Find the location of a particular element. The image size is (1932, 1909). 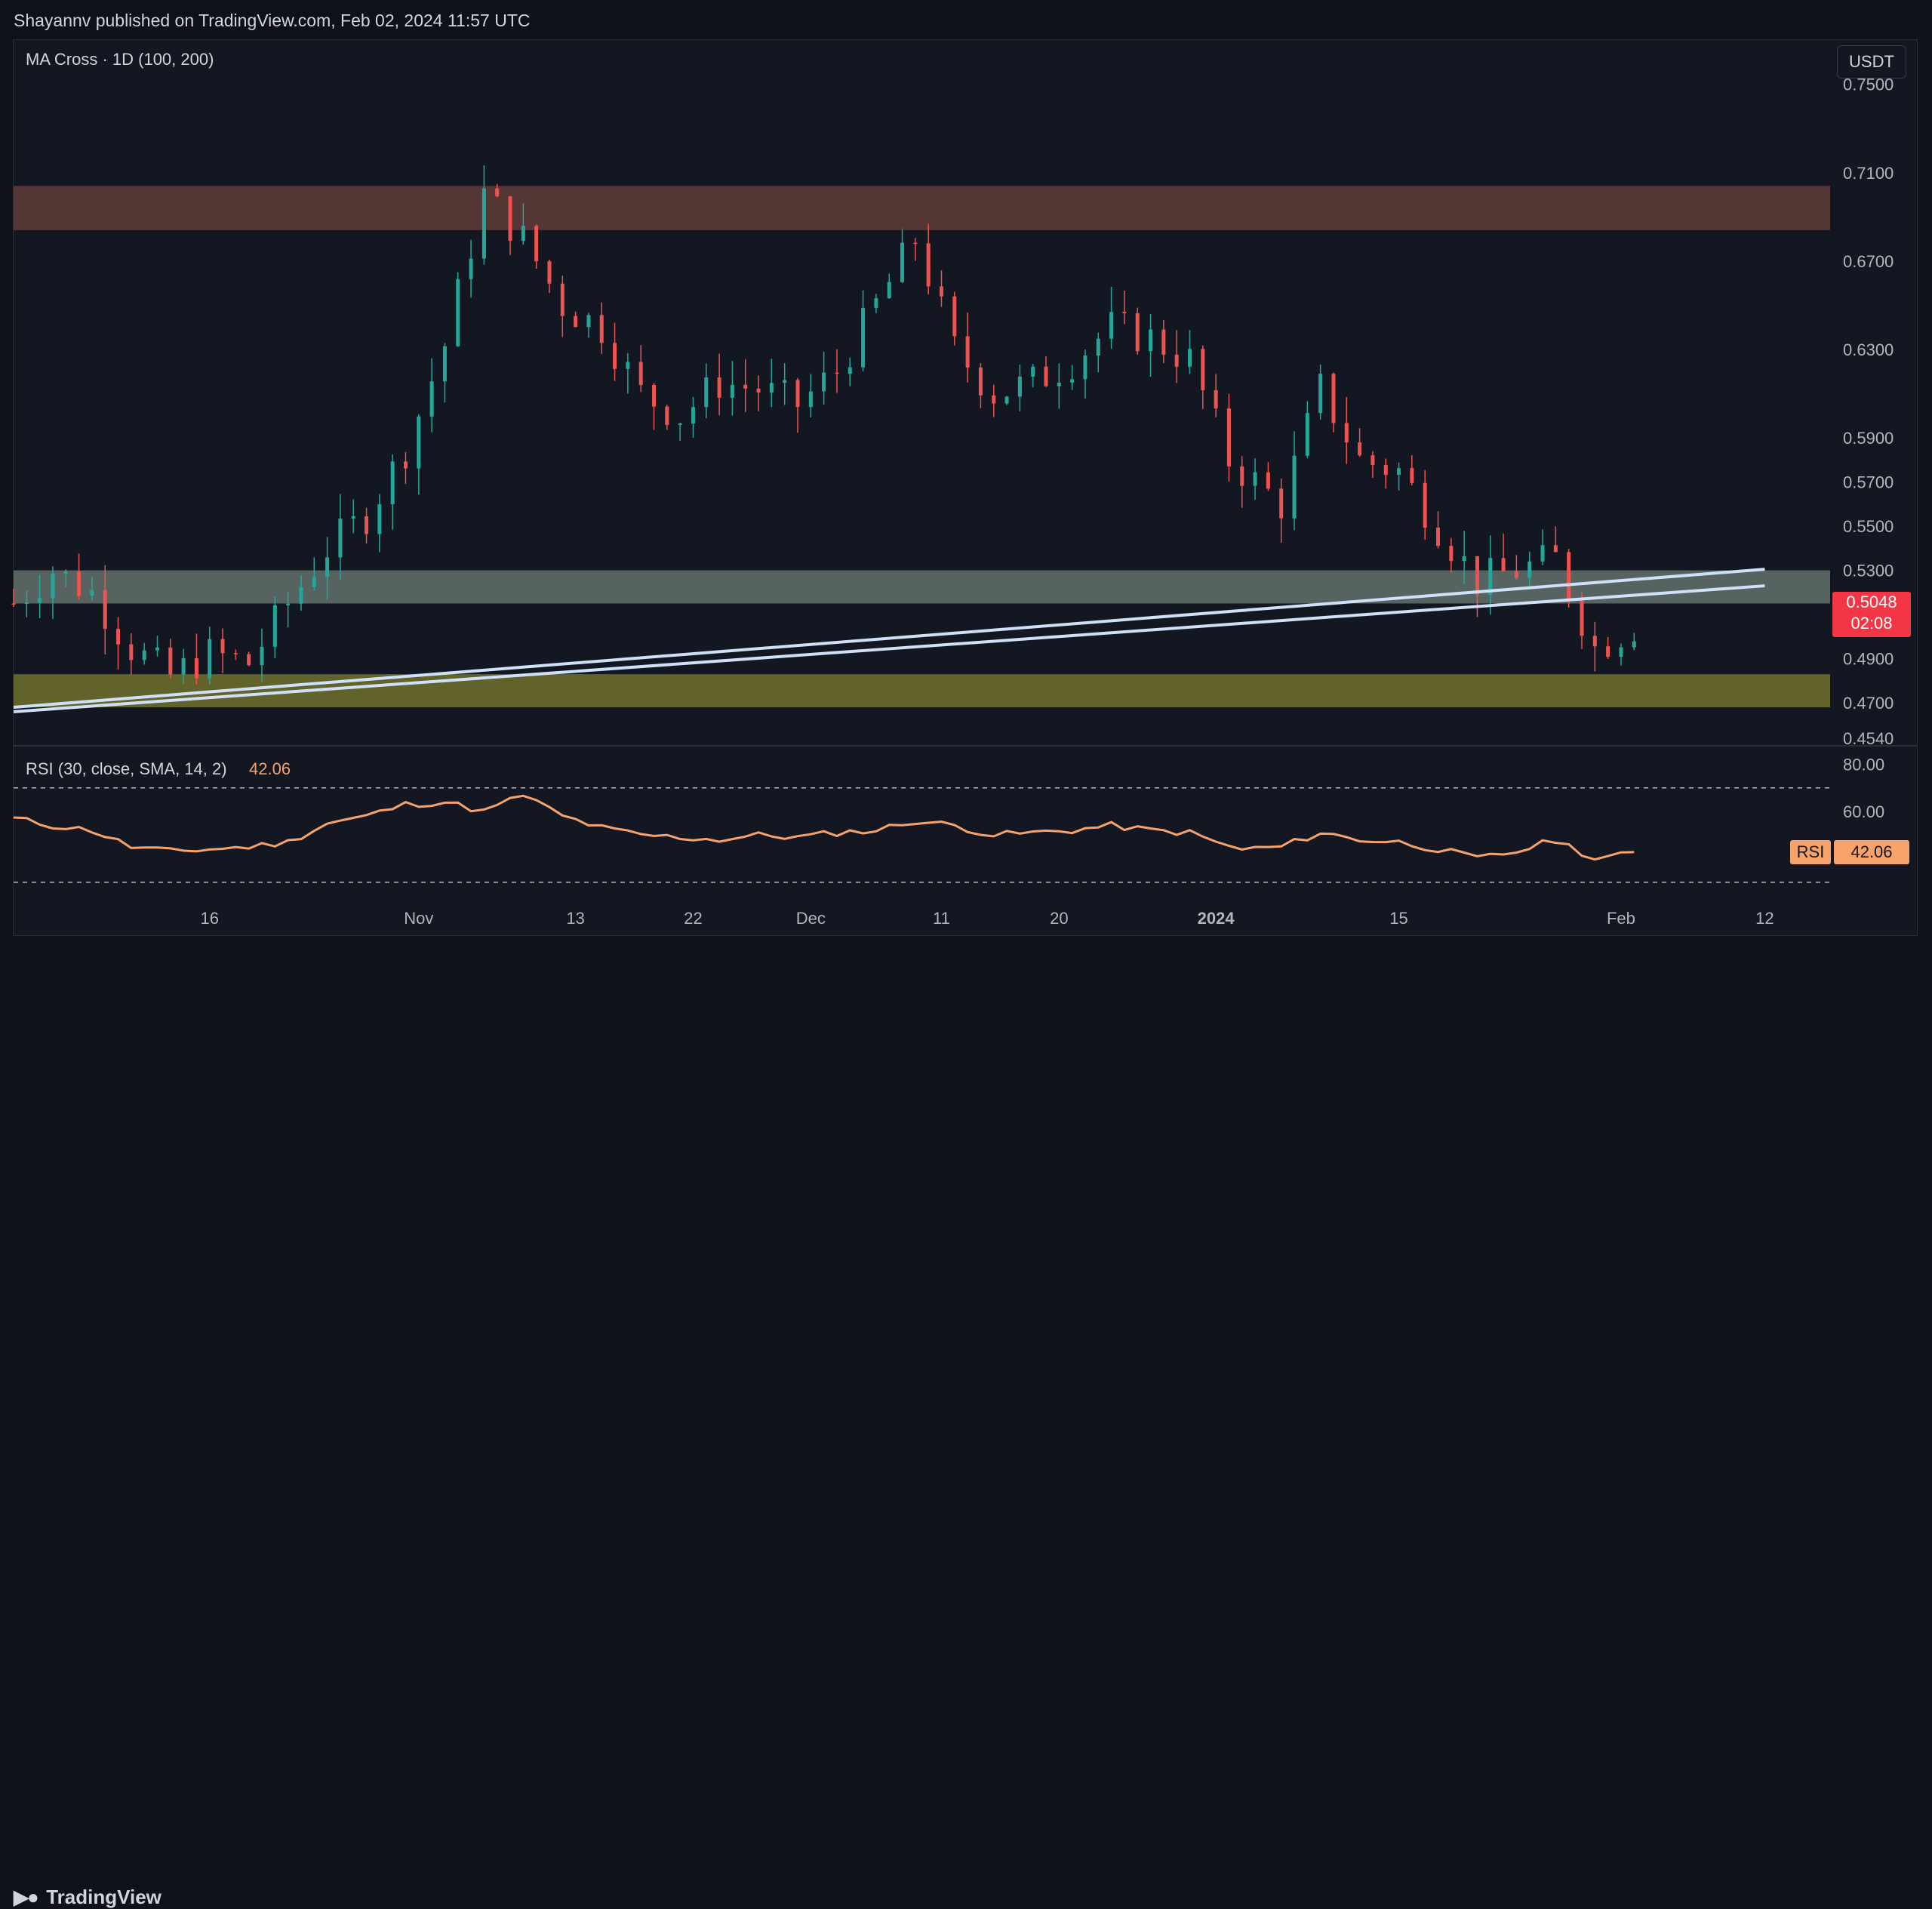

time-axis-label: 2024 is located at coordinates (1216, 919).